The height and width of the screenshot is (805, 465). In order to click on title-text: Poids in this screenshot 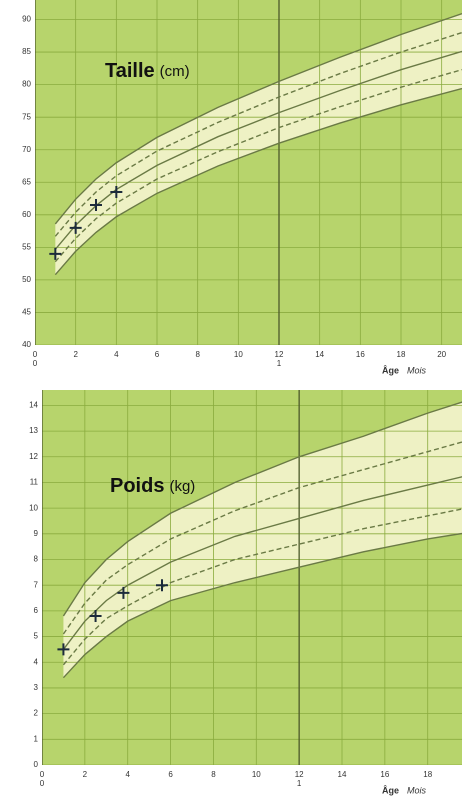, I will do `click(137, 486)`.